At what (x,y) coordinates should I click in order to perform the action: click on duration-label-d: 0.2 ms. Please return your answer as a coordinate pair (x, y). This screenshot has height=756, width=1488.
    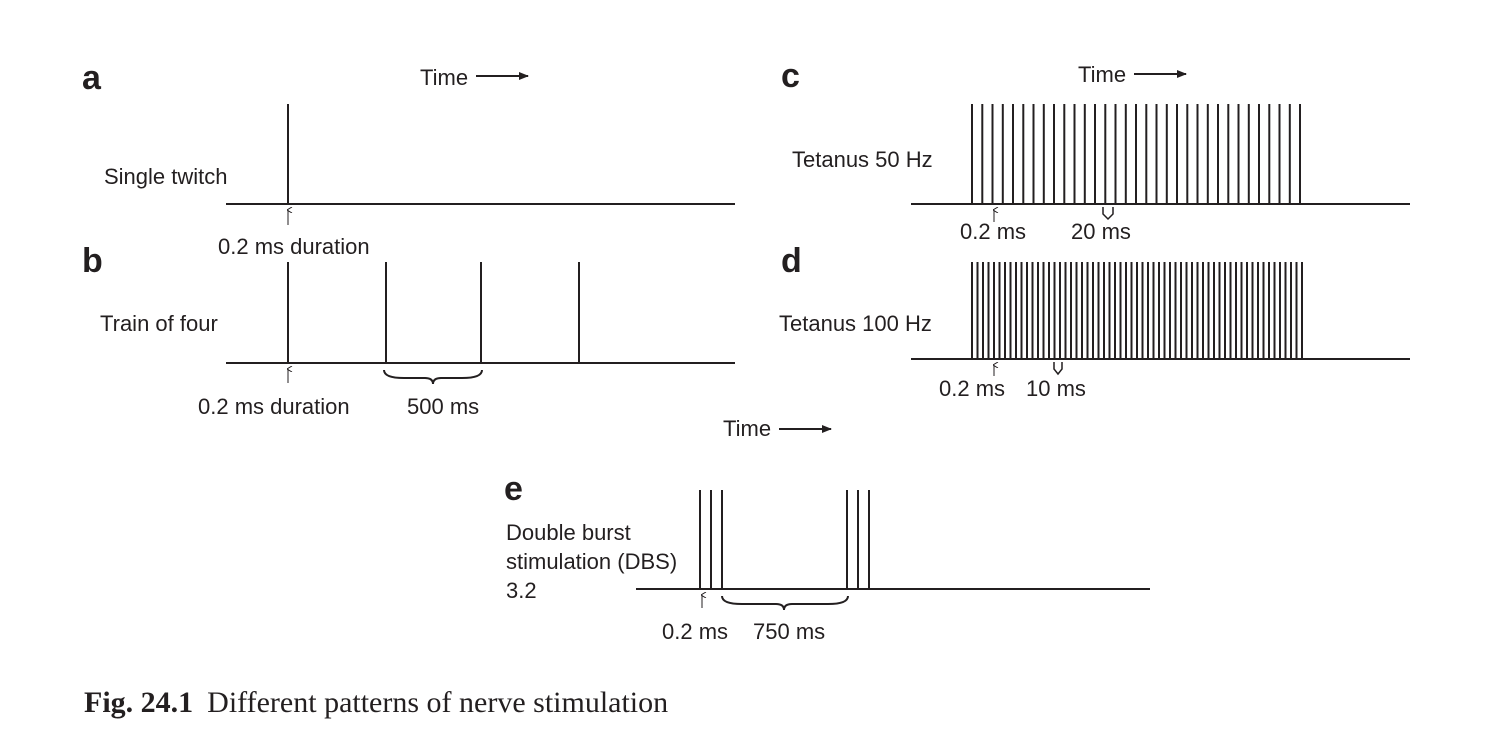
    Looking at the image, I should click on (972, 388).